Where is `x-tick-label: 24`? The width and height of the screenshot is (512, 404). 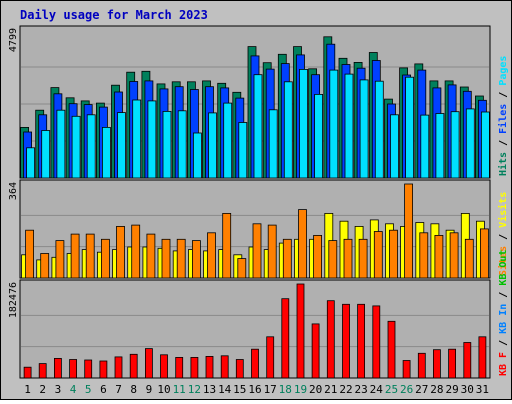 x-tick-label: 24 is located at coordinates (377, 389).